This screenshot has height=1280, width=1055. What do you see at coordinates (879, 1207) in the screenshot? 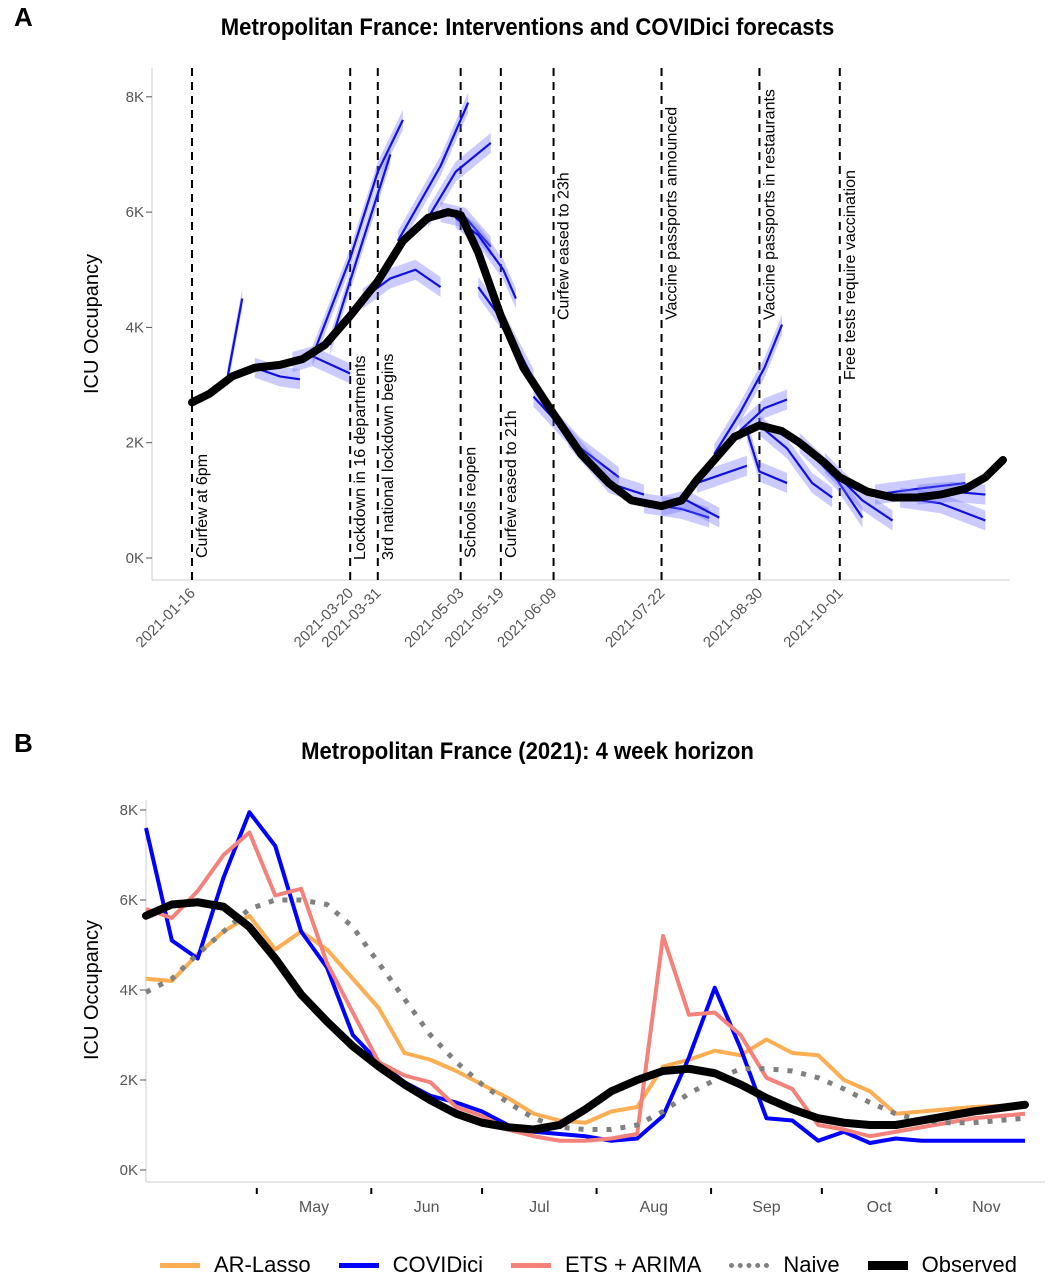
I see `x-tick-label-oct: Oct` at bounding box center [879, 1207].